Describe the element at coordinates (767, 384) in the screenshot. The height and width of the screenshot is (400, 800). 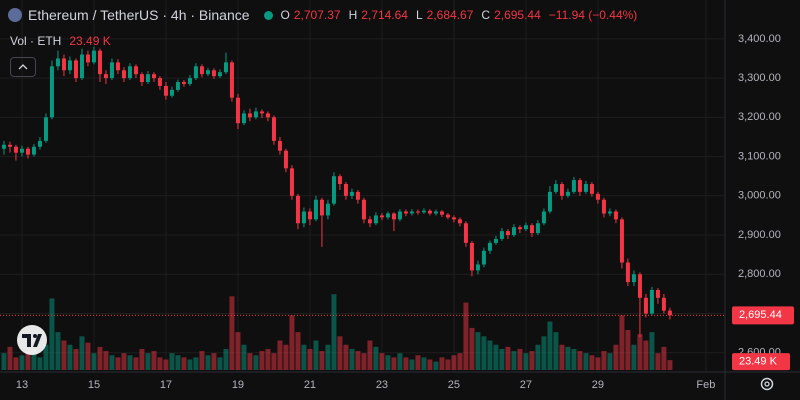
I see `settings-icon` at that location.